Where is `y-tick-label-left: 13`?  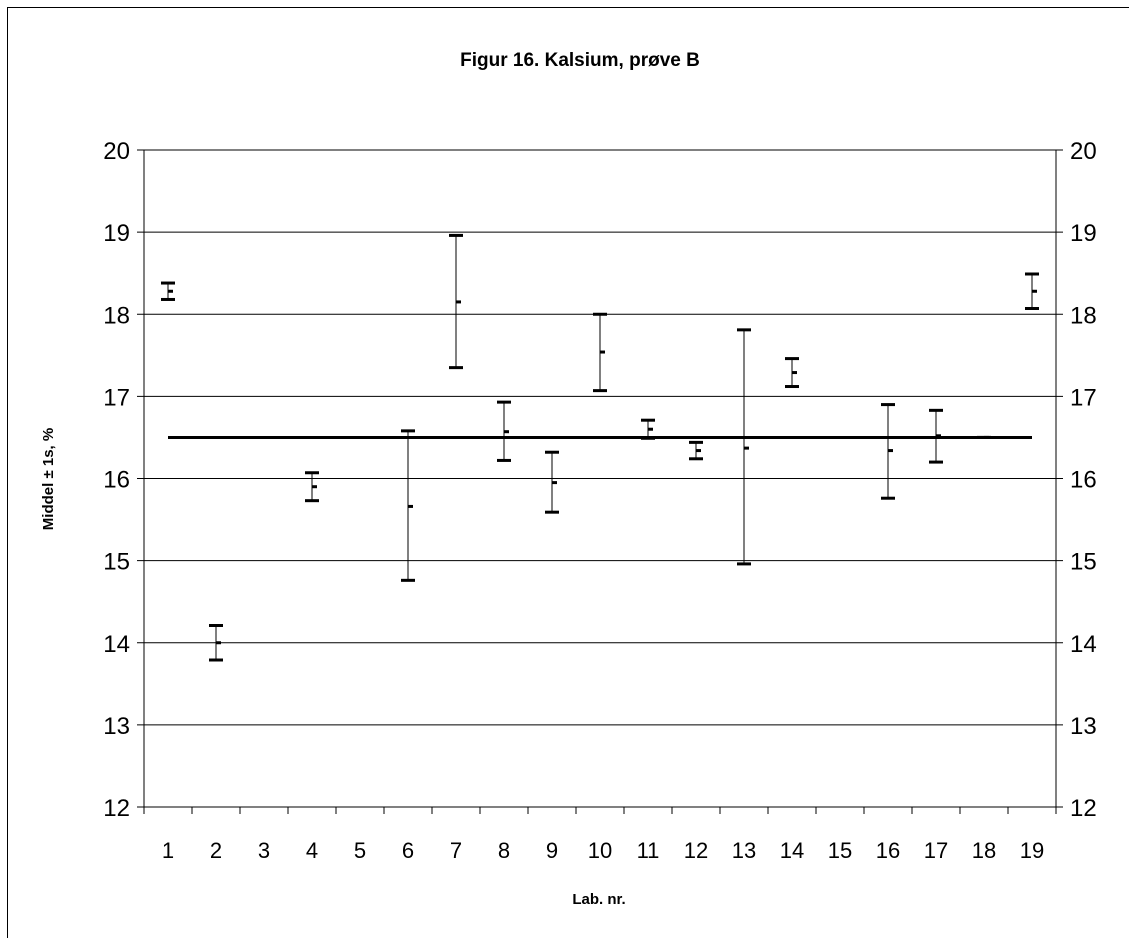
y-tick-label-left: 13 is located at coordinates (116, 726).